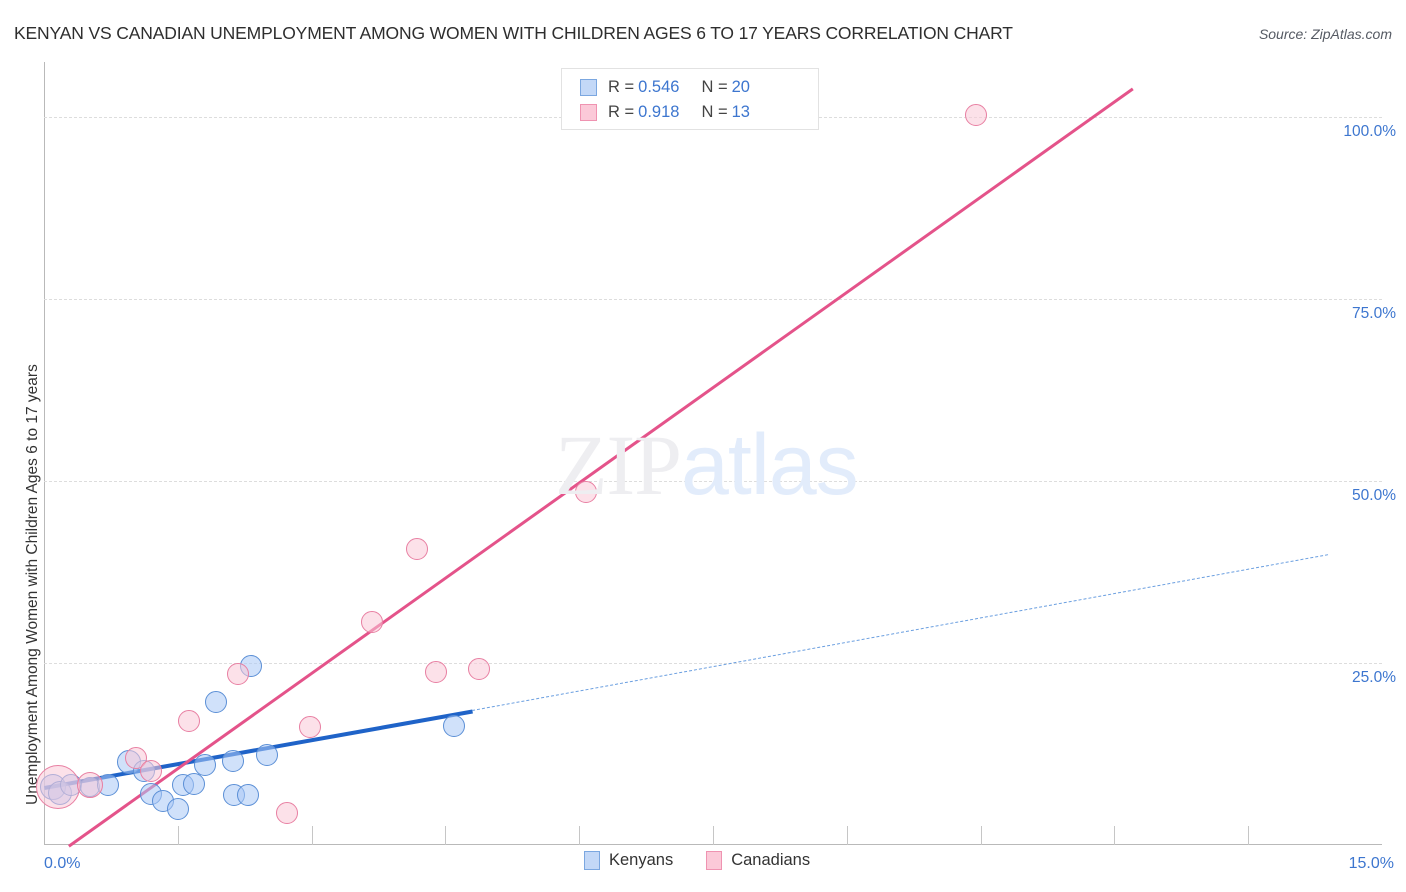 This screenshot has height=892, width=1406. What do you see at coordinates (592, 860) in the screenshot?
I see `series-swatch-kenyans` at bounding box center [592, 860].